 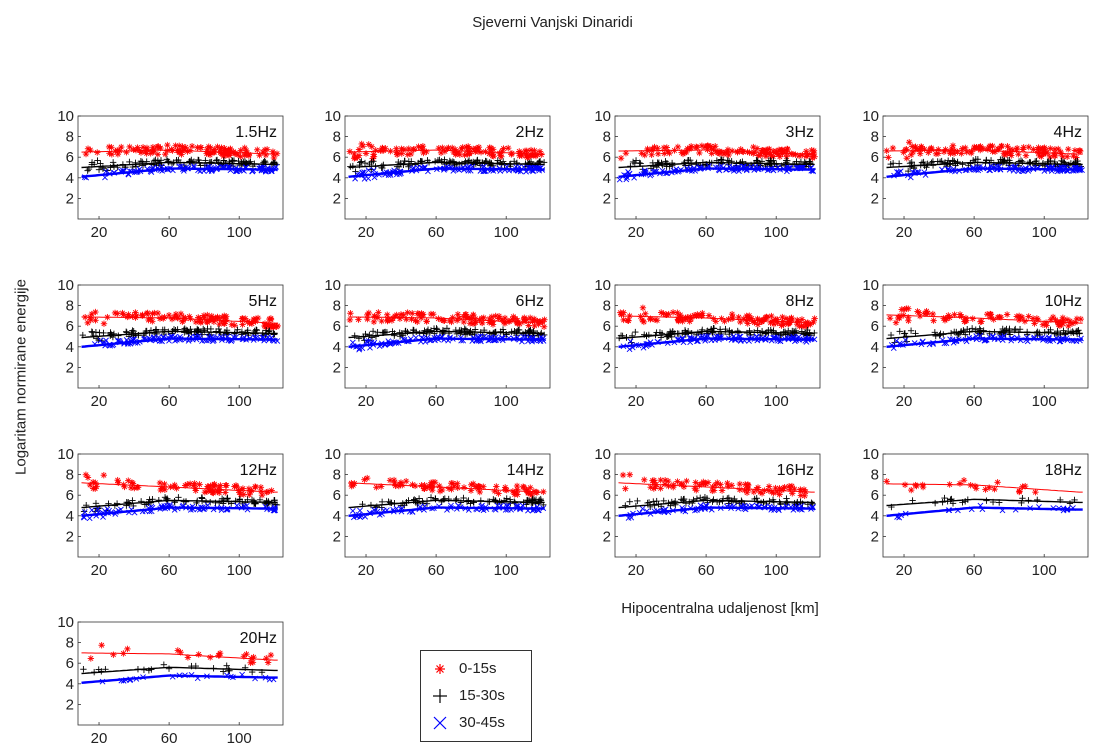 What do you see at coordinates (258, 470) in the screenshot?
I see `panel-frequency-label: 12Hz` at bounding box center [258, 470].